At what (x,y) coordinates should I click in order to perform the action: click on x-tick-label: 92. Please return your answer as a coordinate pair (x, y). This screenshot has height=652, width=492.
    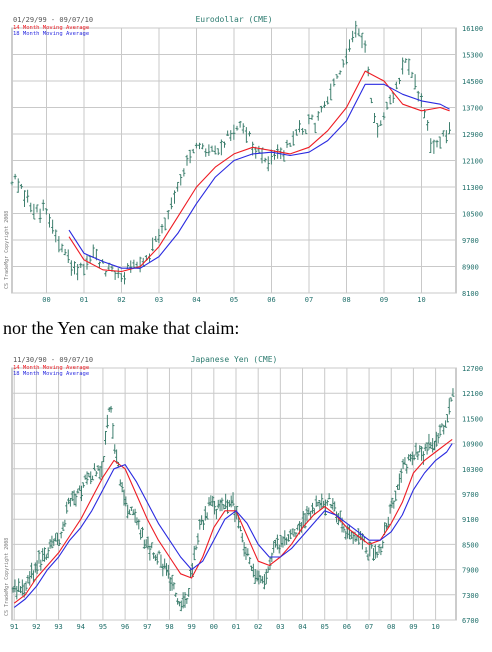
    Looking at the image, I should click on (36, 627).